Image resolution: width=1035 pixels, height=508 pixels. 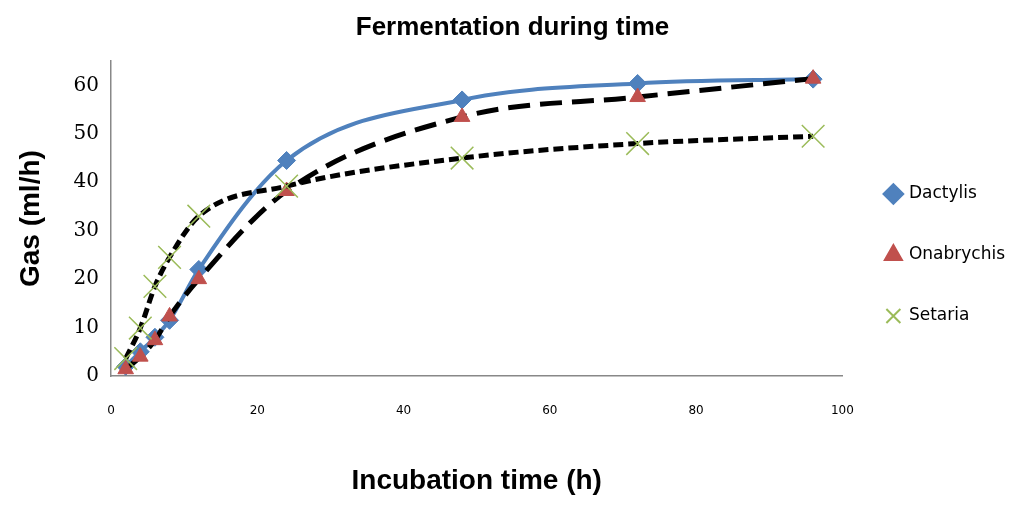 I want to click on x-tick-label: 20, so click(x=257, y=410).